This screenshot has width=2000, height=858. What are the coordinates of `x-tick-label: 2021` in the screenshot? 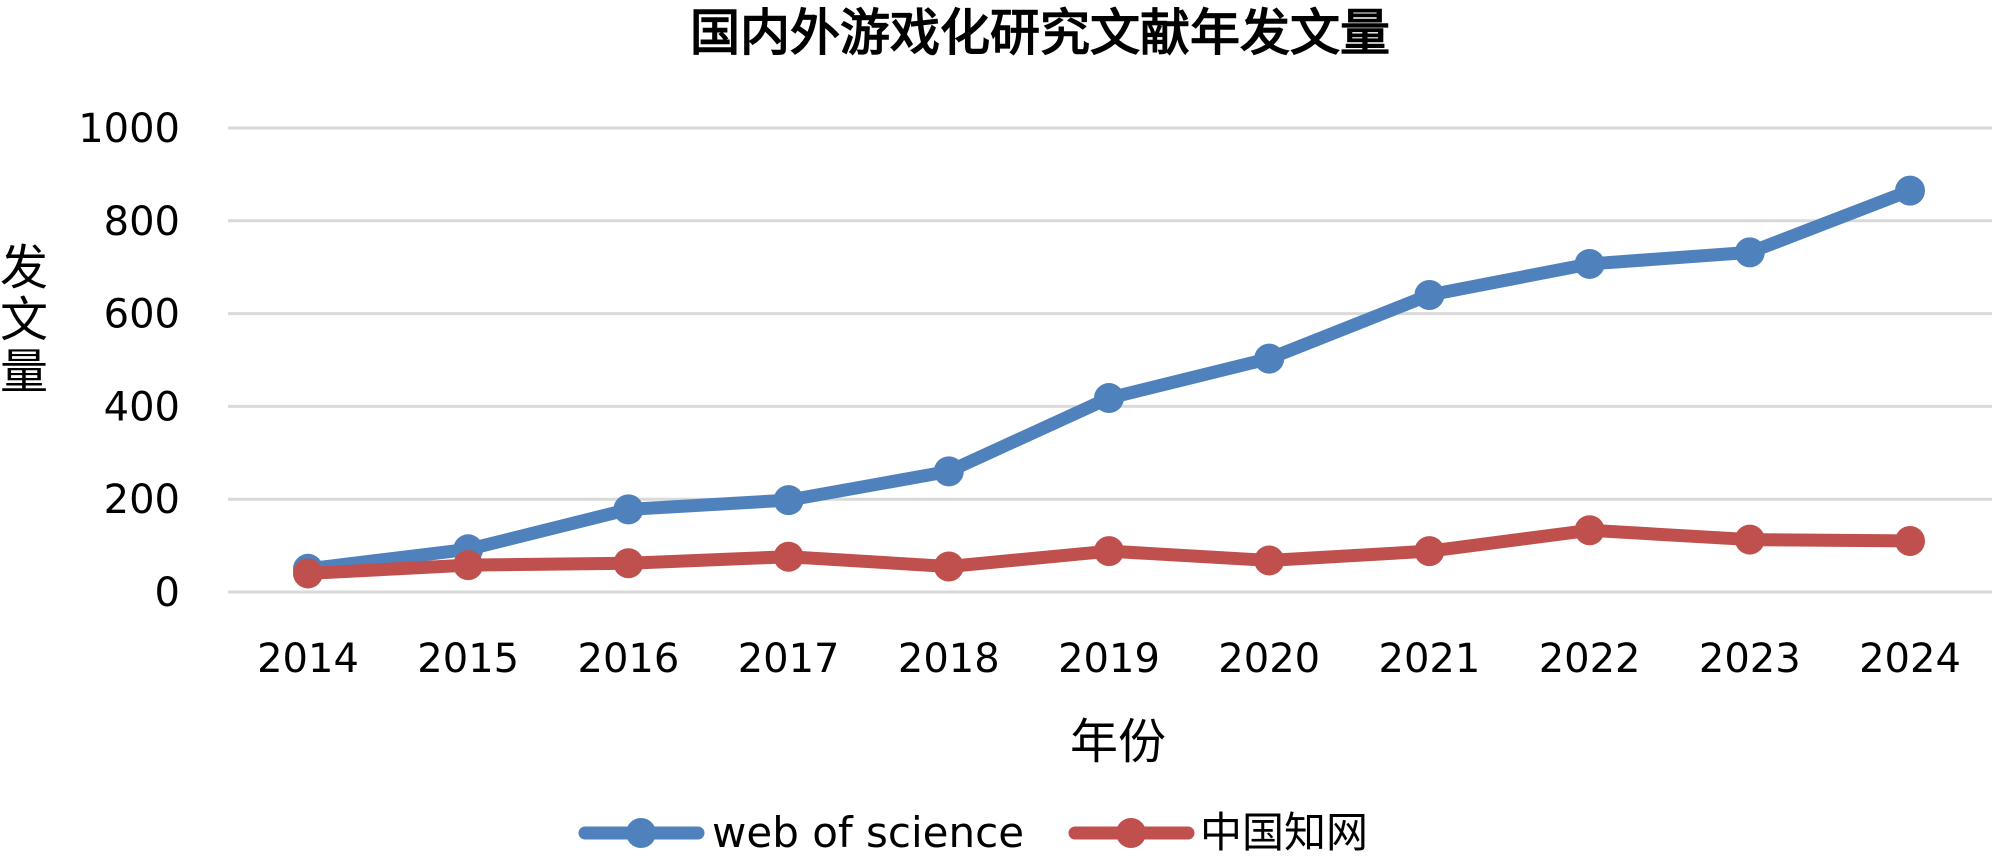 It's located at (1430, 659).